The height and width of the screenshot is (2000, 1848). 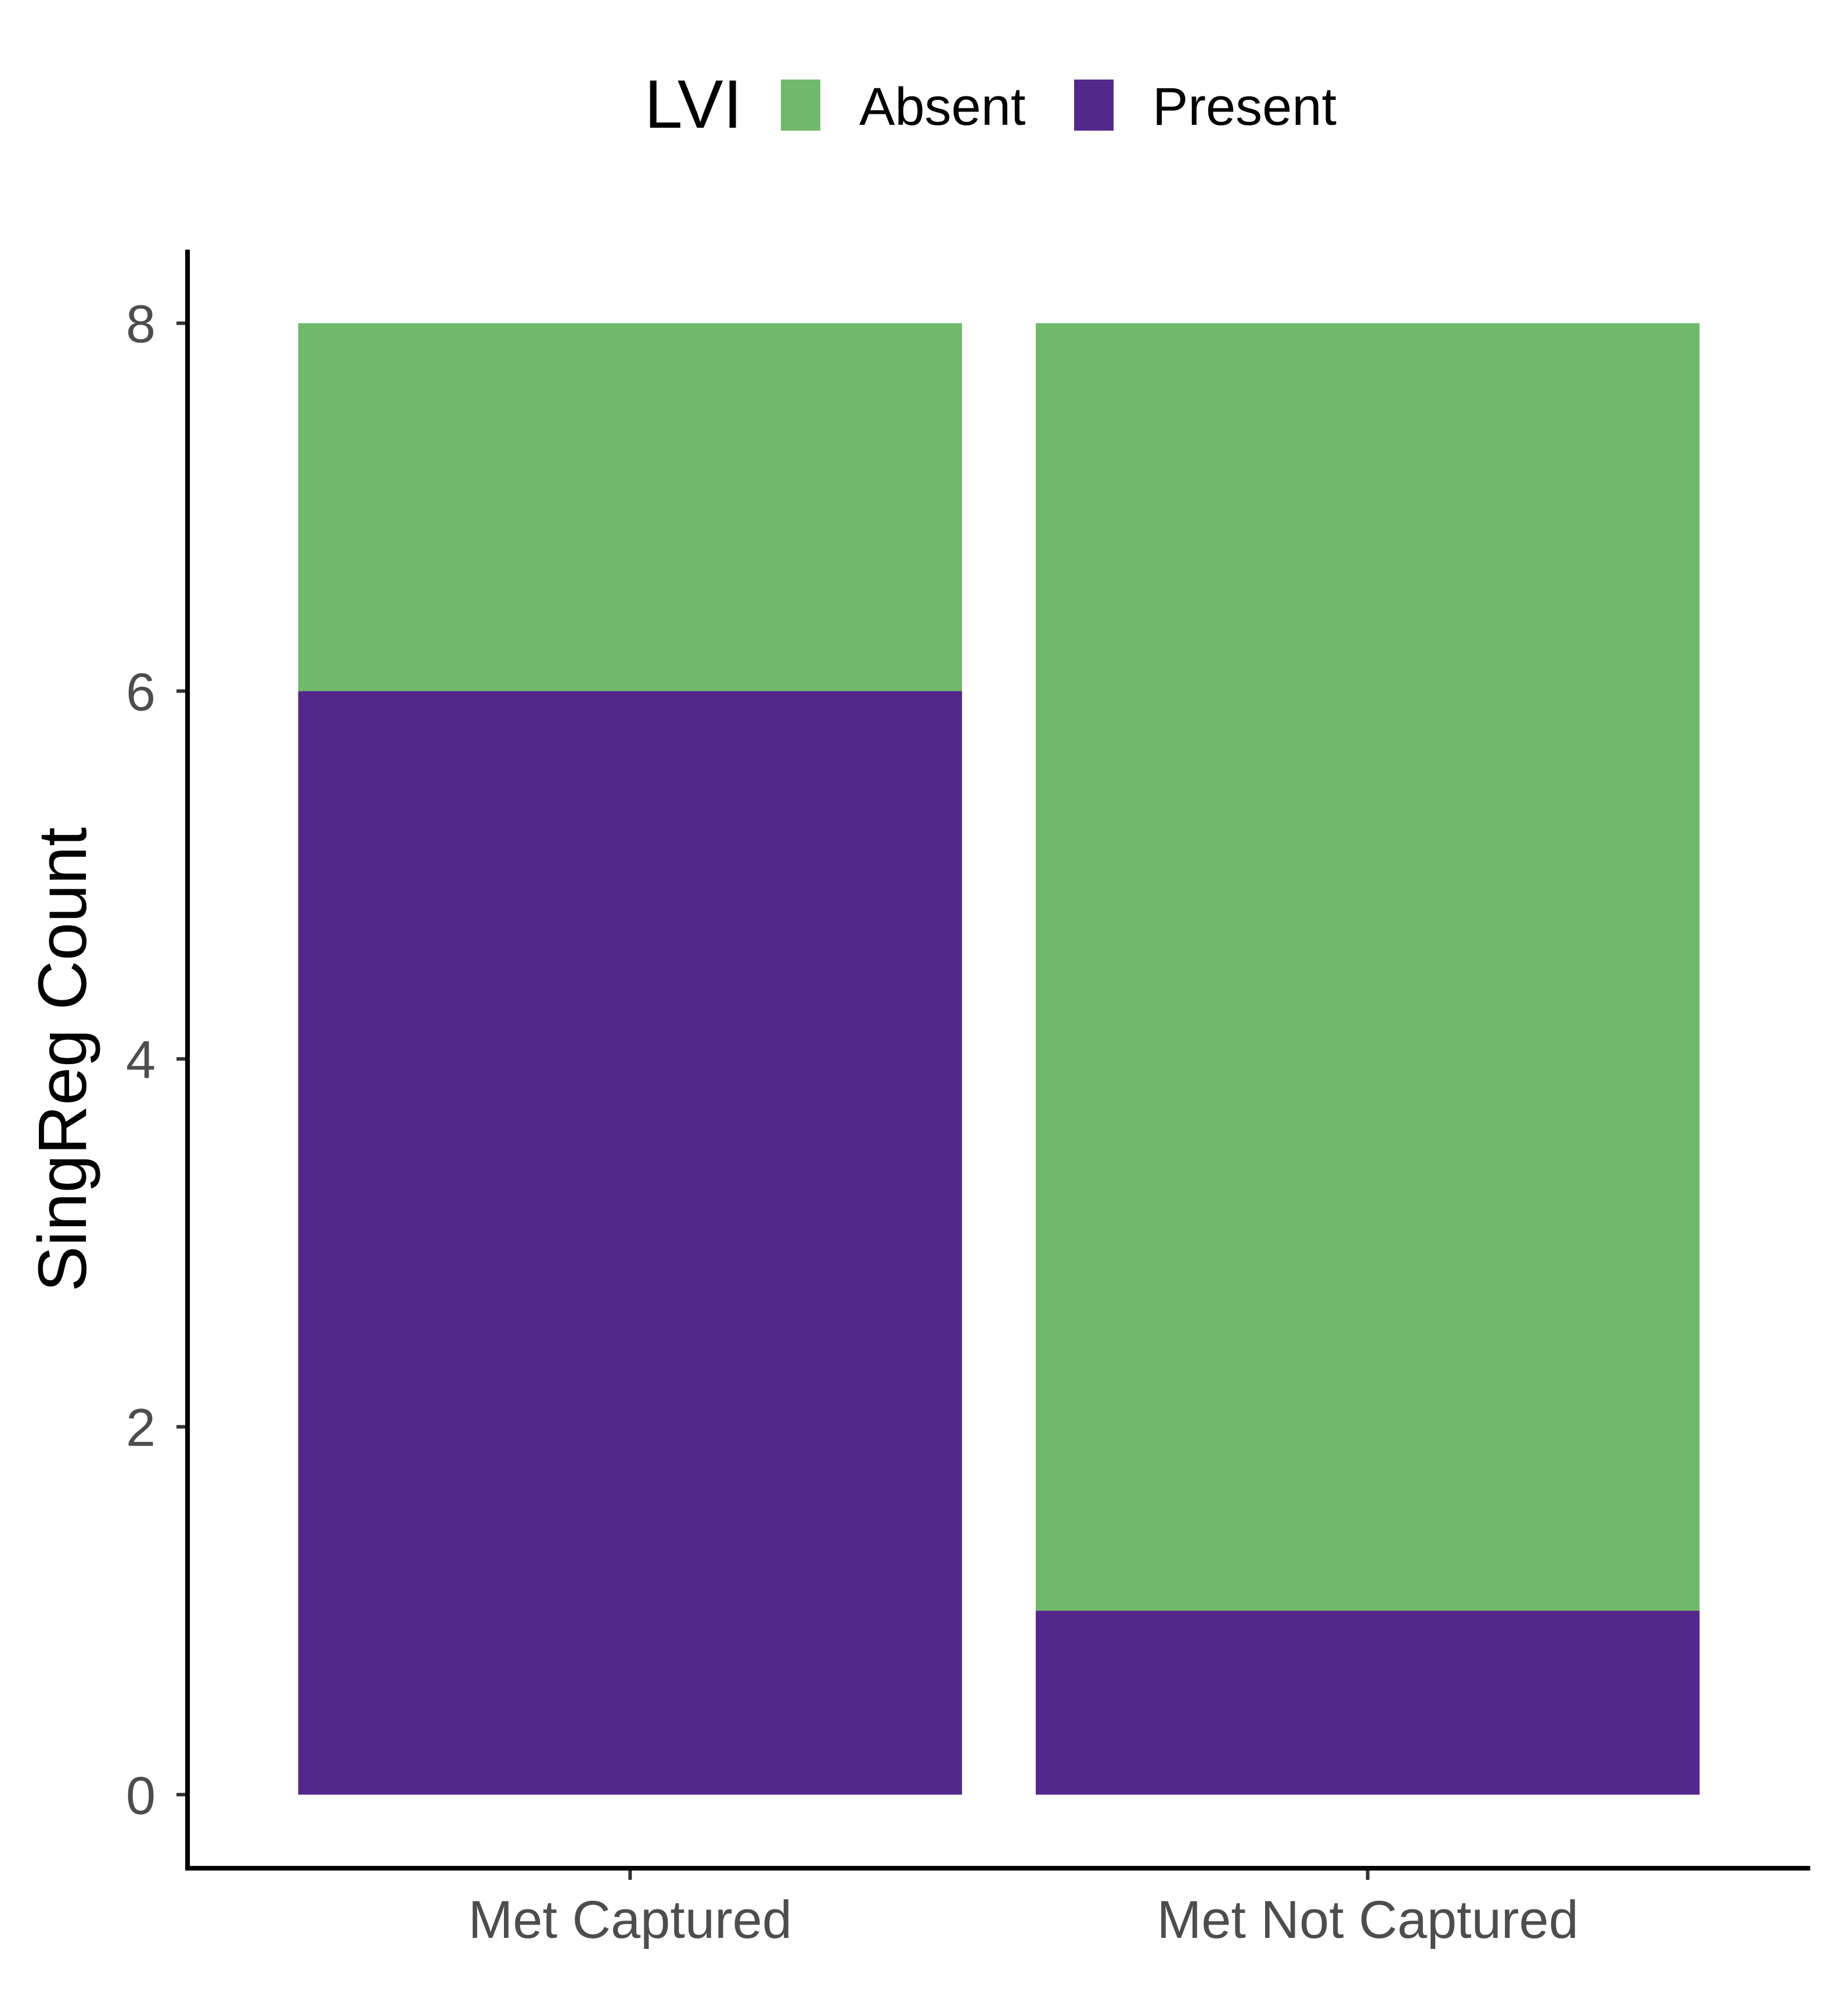 What do you see at coordinates (141, 1428) in the screenshot?
I see `y-tick-label: 2` at bounding box center [141, 1428].